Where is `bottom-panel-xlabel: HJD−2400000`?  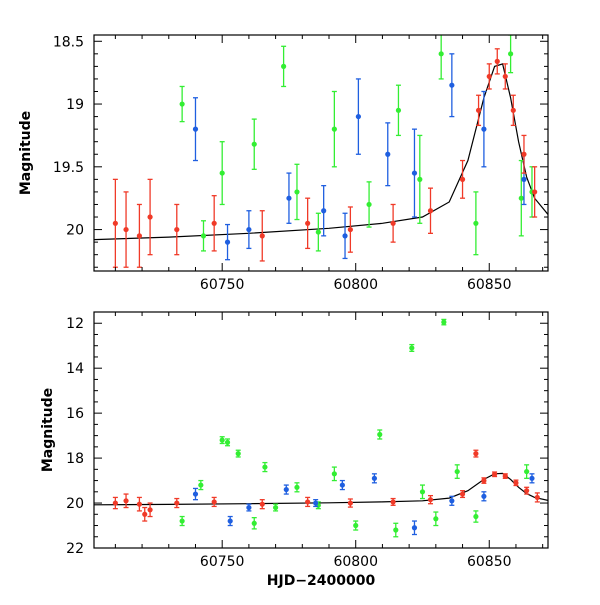 bottom-panel-xlabel: HJD−2400000 is located at coordinates (321, 581).